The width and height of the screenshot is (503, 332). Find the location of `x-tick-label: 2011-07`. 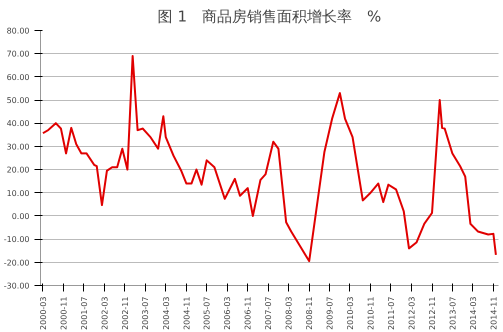

x-tick-label: 2011-07 is located at coordinates (391, 313).